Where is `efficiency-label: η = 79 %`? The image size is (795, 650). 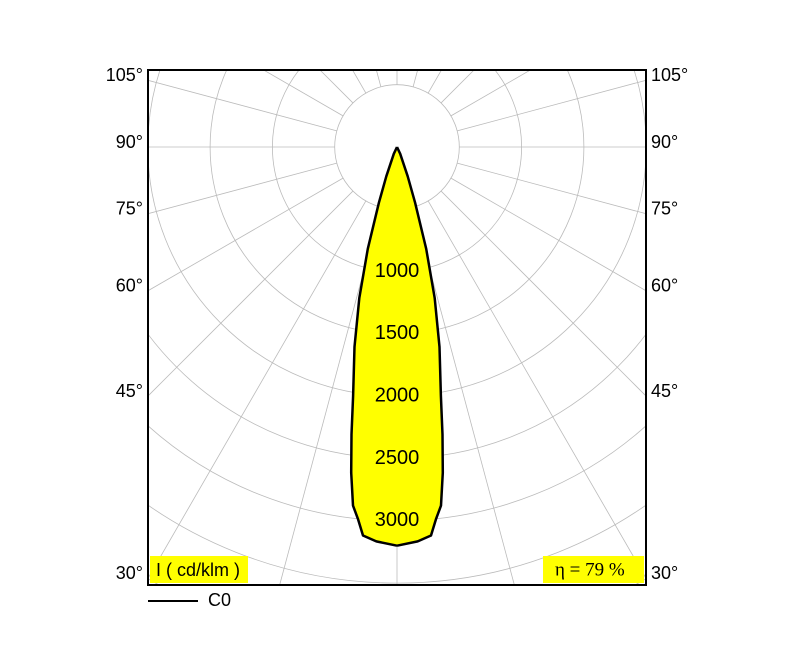
efficiency-label: η = 79 % is located at coordinates (590, 569).